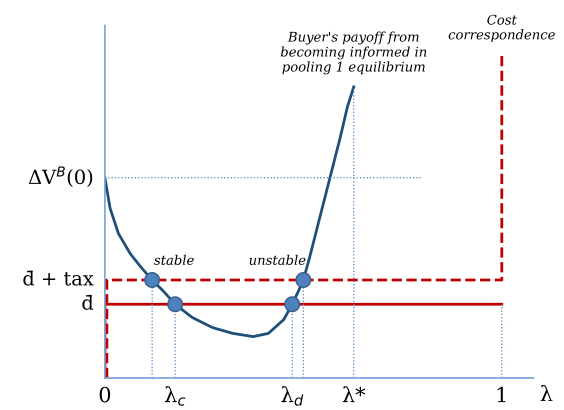 This screenshot has height=410, width=564. I want to click on x-tick-label: 0, so click(105, 394).